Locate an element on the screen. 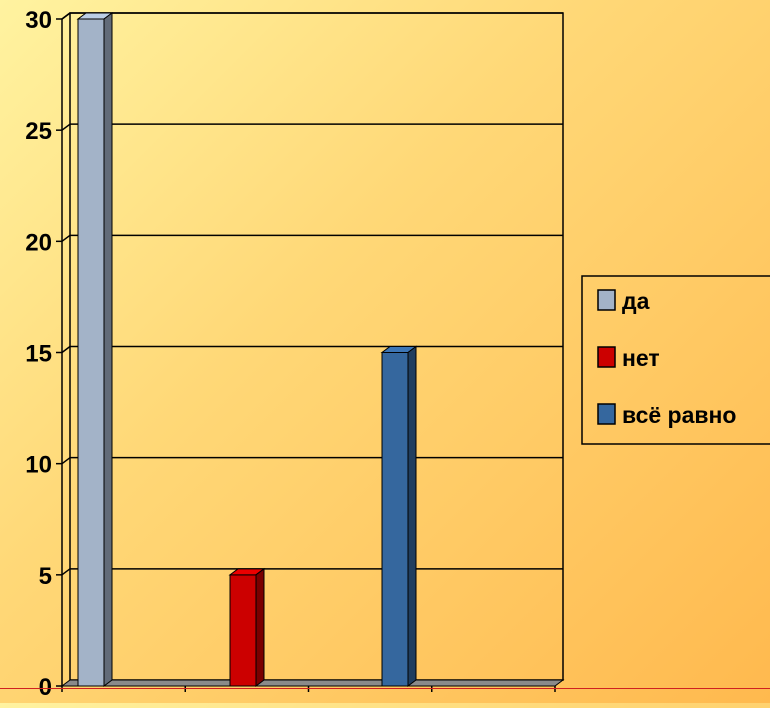 This screenshot has width=770, height=708. legend-box is located at coordinates (675, 360).